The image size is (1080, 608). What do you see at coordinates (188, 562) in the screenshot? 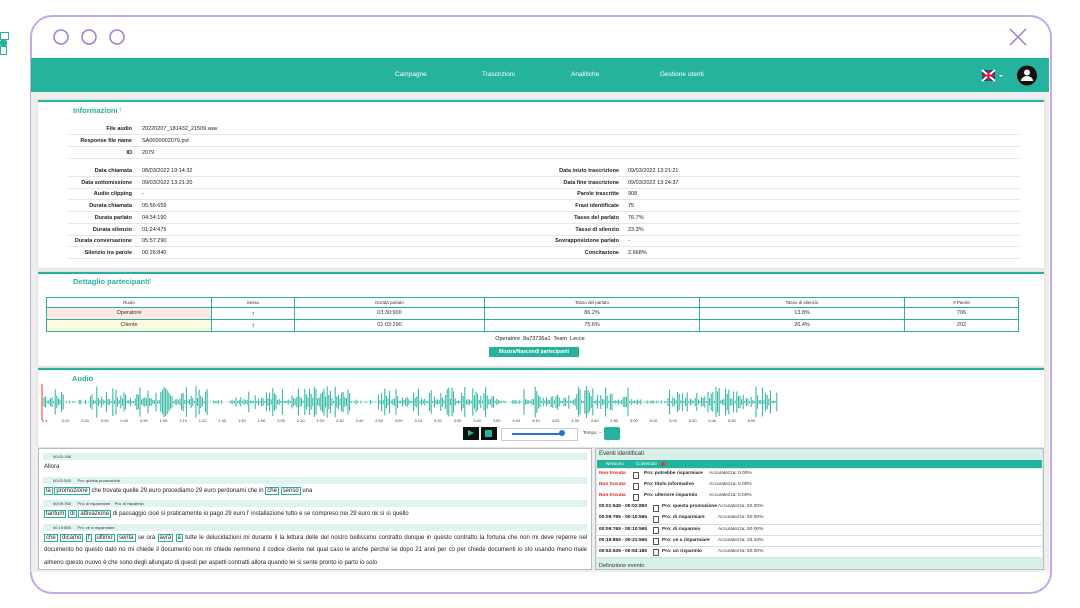
I see `word: questi` at bounding box center [188, 562].